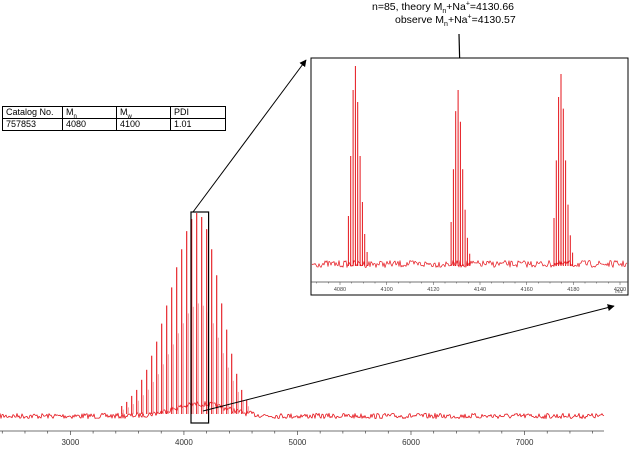 The image size is (633, 450). I want to click on annotation-theory-line: n=85, theory Mn+Na+=4130.66, so click(443, 8).